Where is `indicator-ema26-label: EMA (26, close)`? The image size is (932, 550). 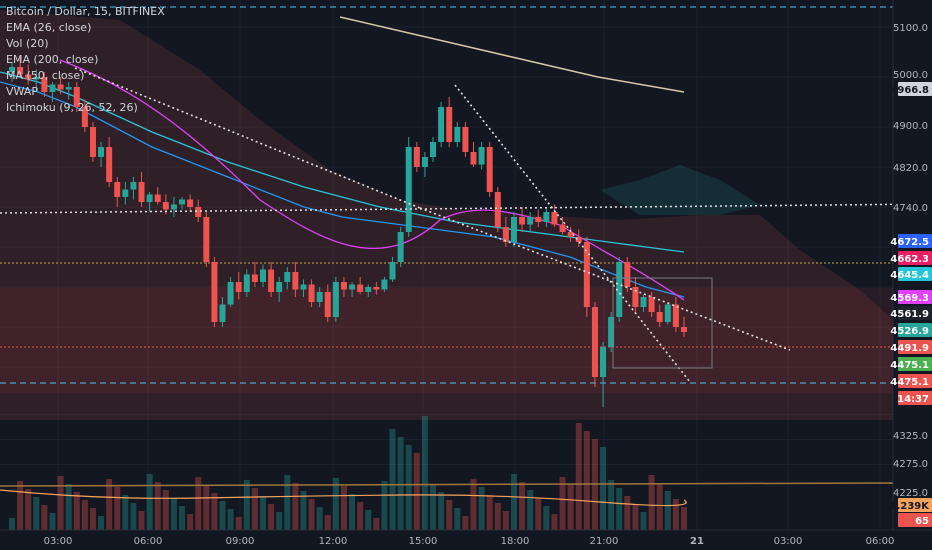
indicator-ema26-label: EMA (26, close) is located at coordinates (49, 27).